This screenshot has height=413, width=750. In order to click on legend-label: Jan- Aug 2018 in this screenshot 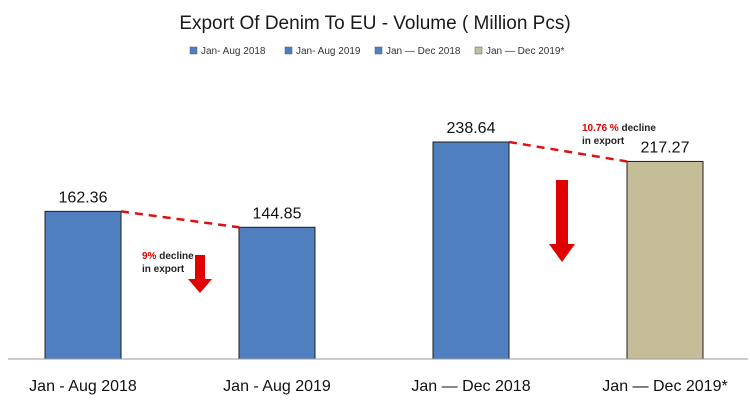, I will do `click(233, 51)`.